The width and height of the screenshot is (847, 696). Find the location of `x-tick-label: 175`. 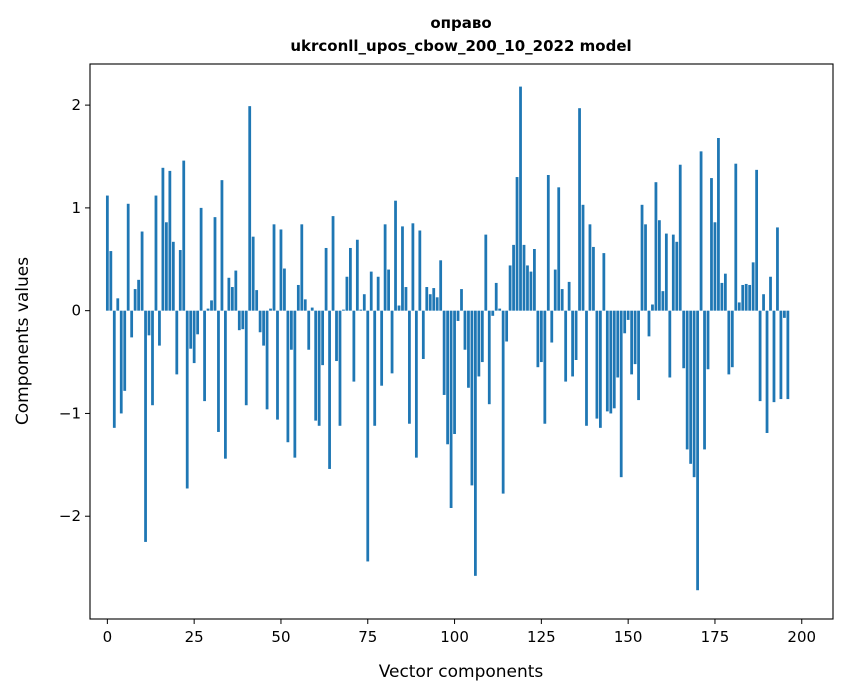

x-tick-label: 175 is located at coordinates (715, 637).